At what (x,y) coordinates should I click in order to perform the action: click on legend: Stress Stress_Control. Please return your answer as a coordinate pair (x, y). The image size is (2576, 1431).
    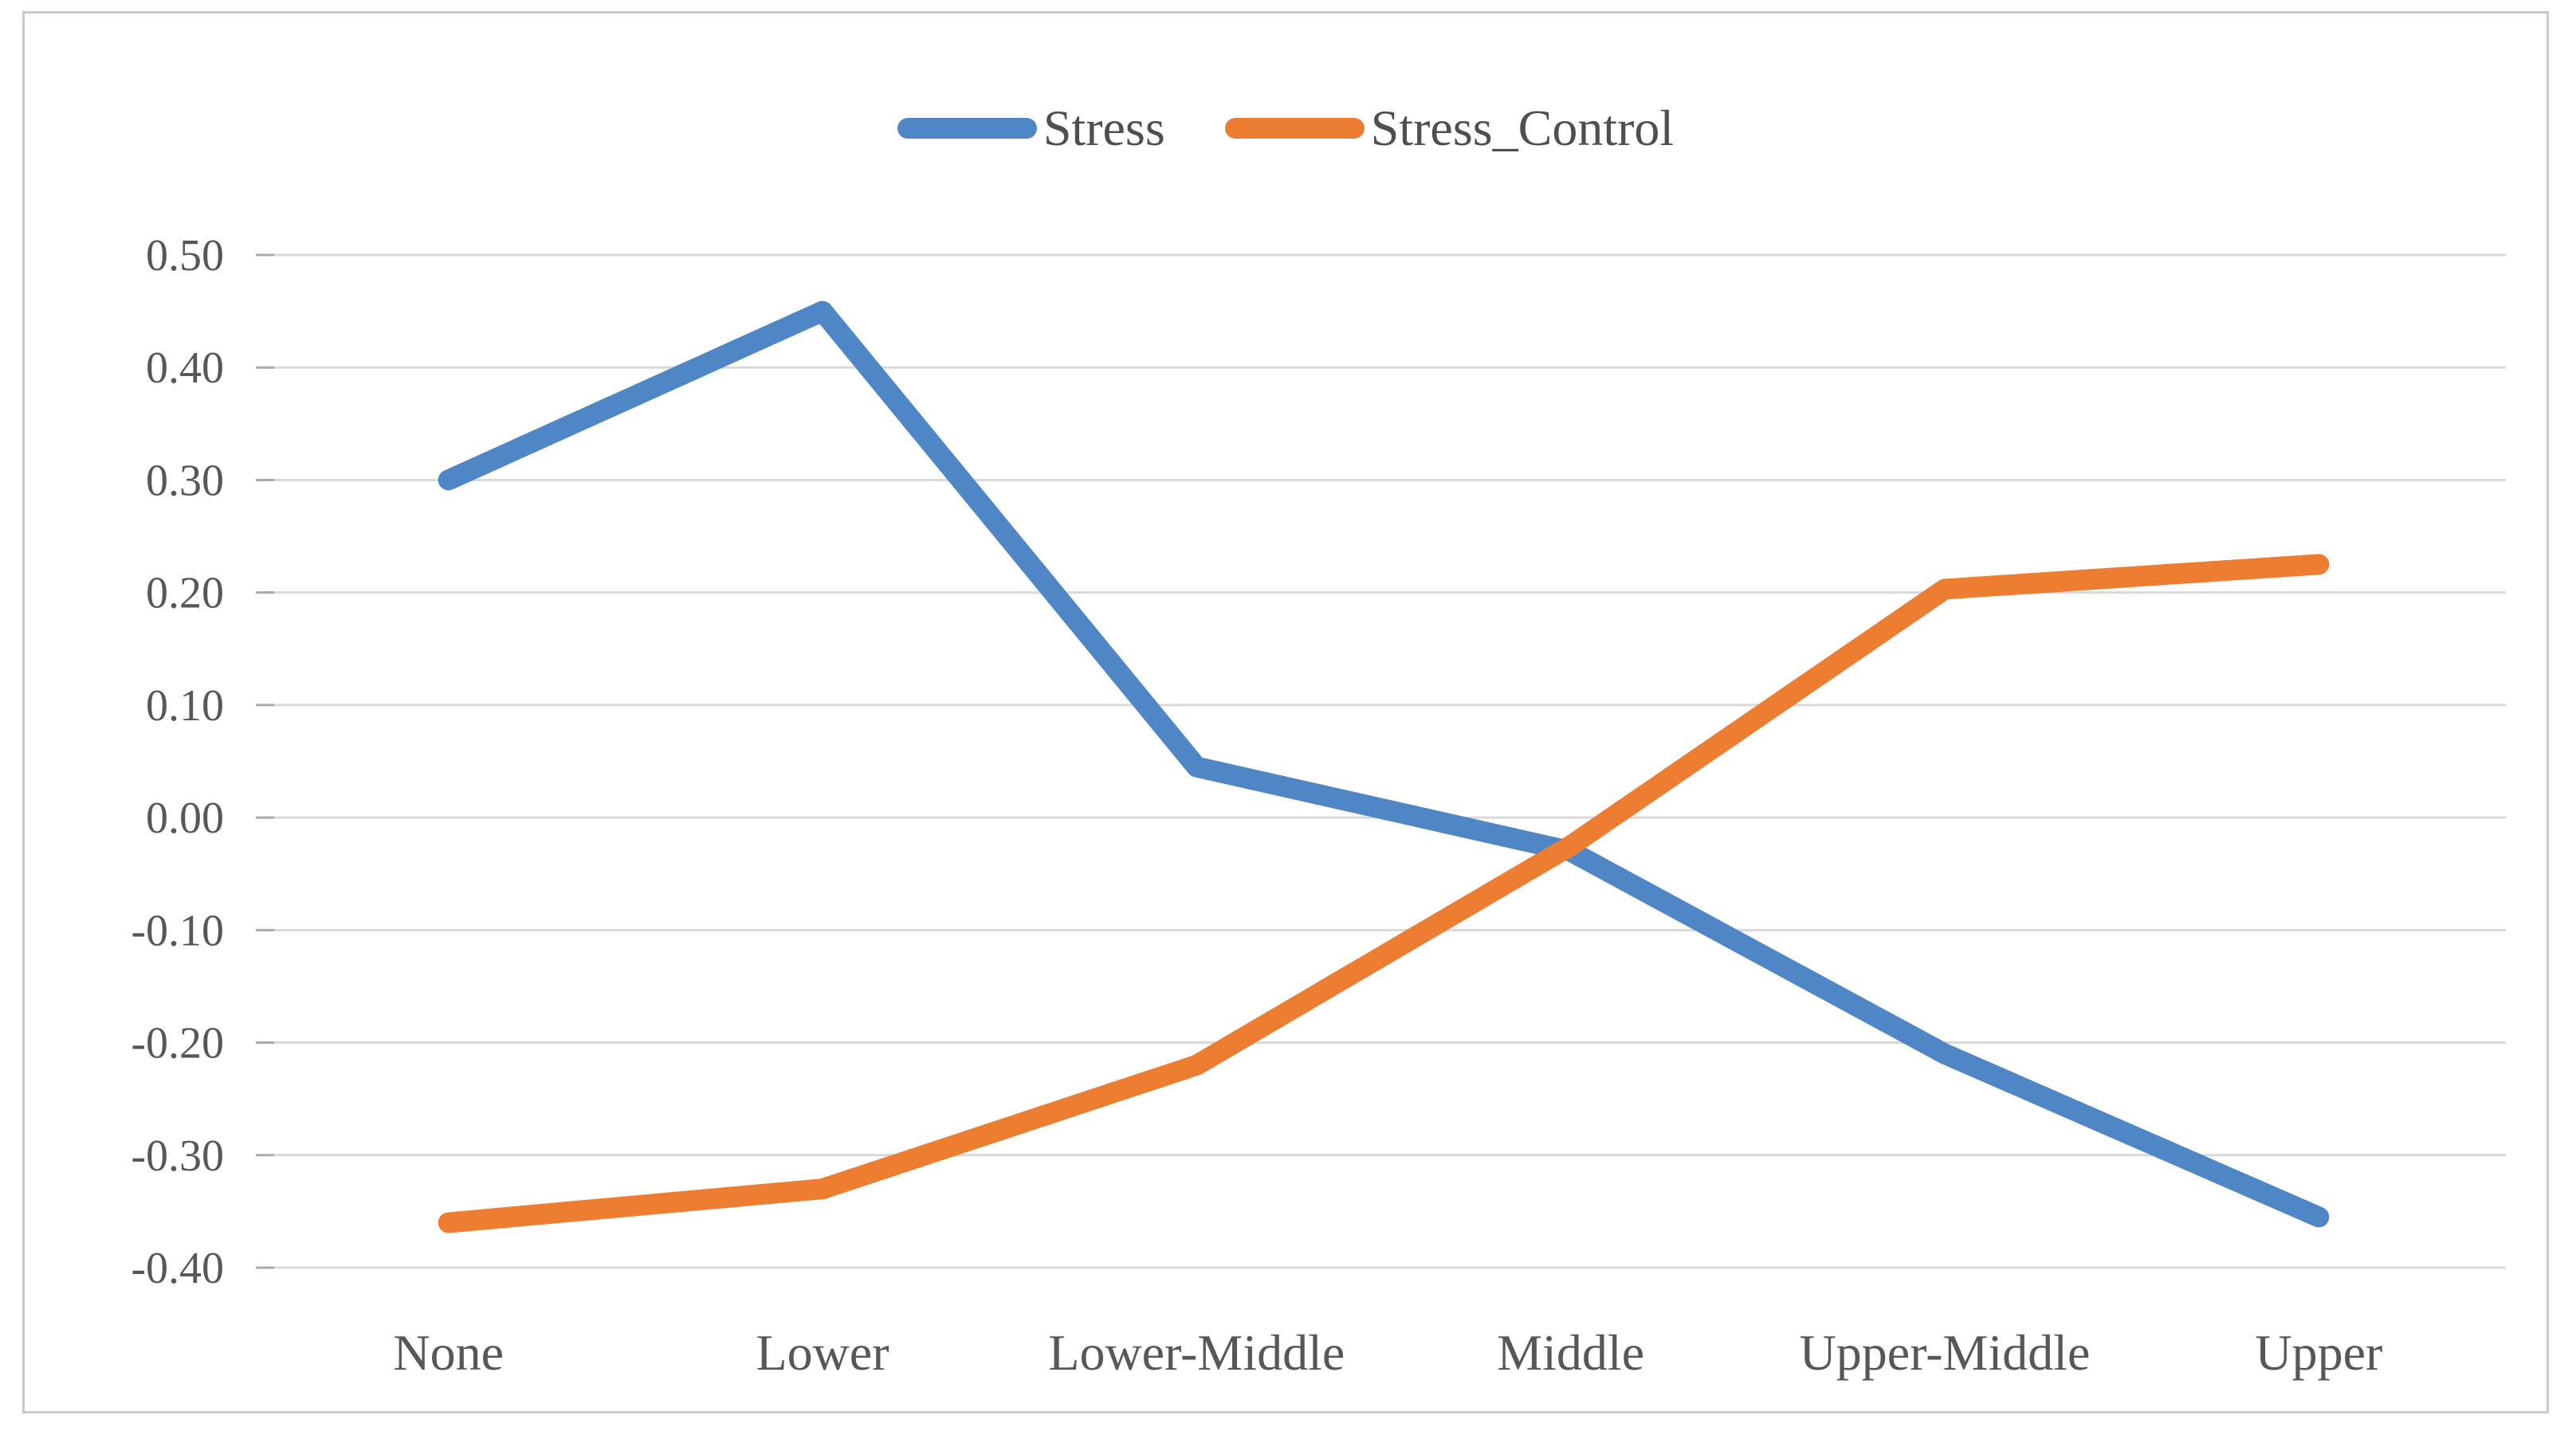
    Looking at the image, I should click on (1286, 128).